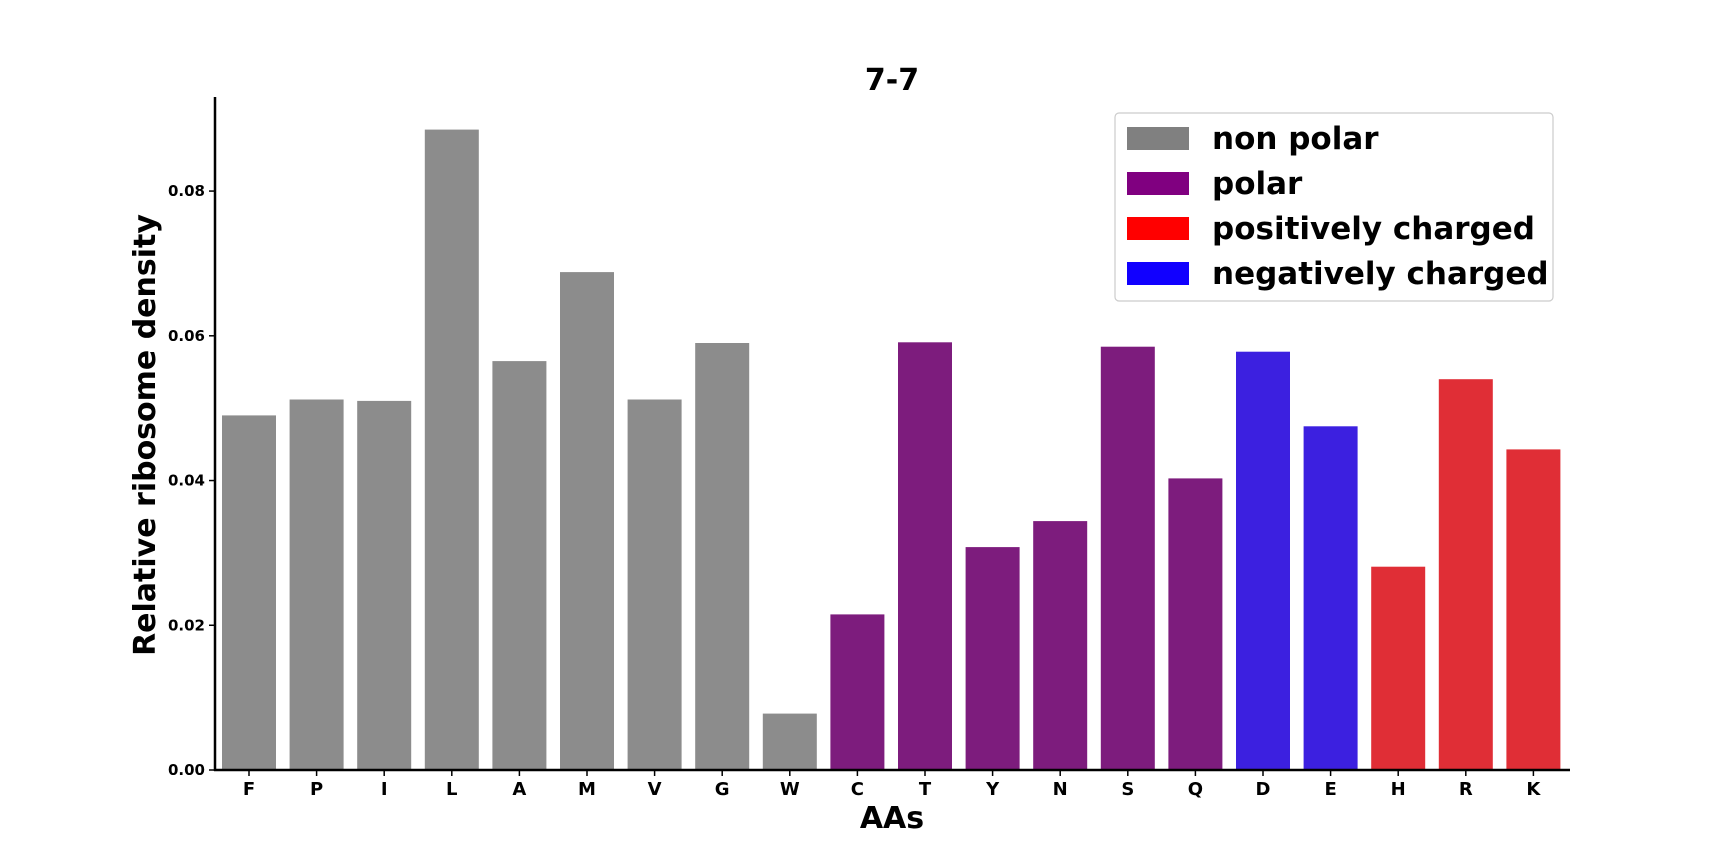  What do you see at coordinates (654, 584) in the screenshot?
I see `bar-V` at bounding box center [654, 584].